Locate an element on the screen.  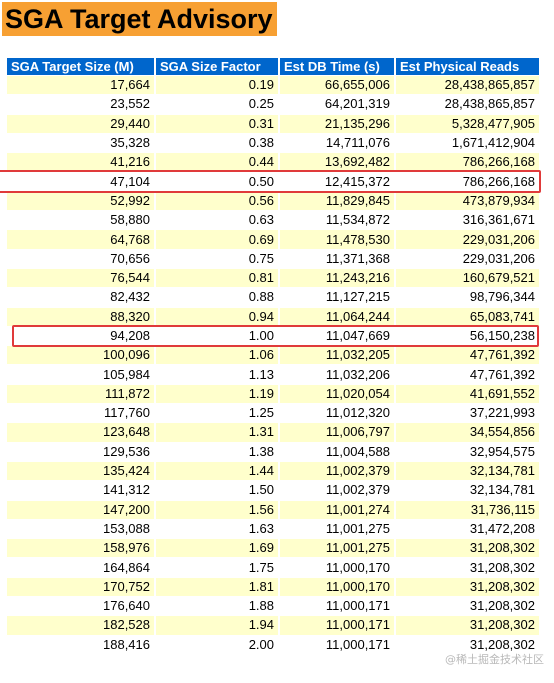
cell-est-db-time: 12,415,372 is located at coordinates (337, 181).